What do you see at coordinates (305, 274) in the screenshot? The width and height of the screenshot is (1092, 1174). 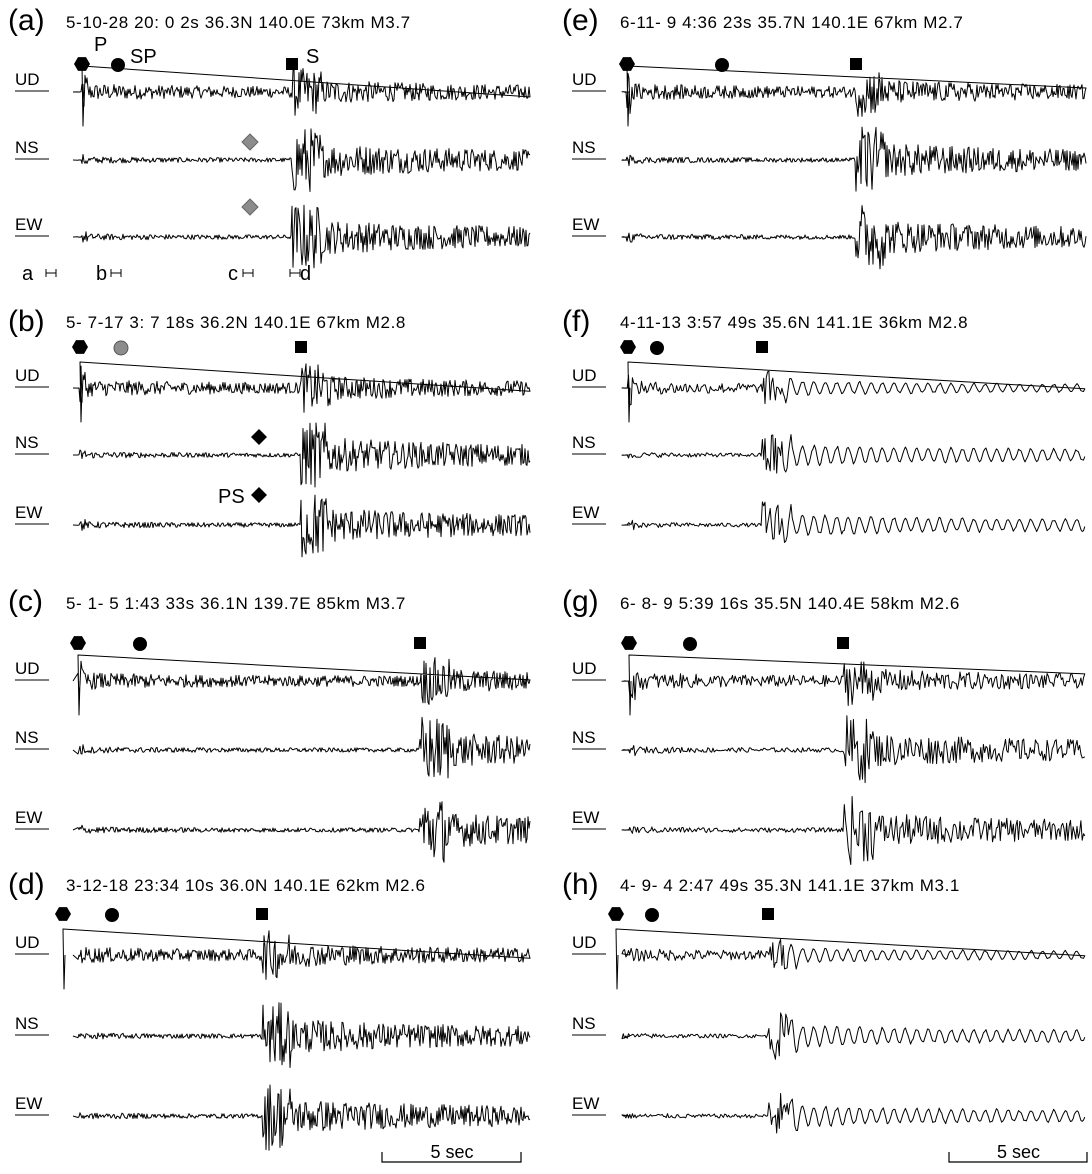 I see `window-label-d: d` at bounding box center [305, 274].